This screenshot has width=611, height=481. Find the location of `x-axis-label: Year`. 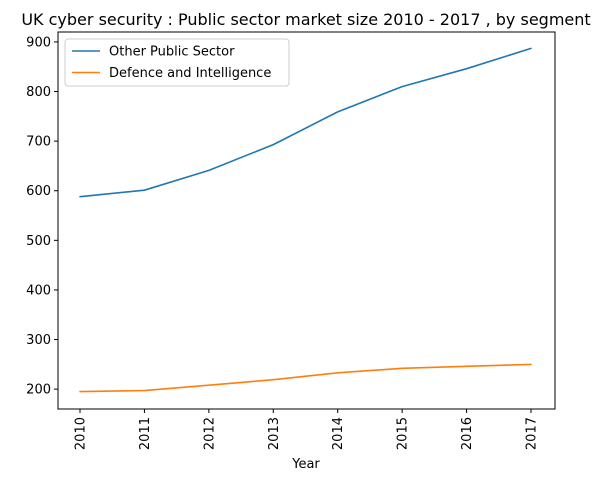

x-axis-label: Year is located at coordinates (305, 464).